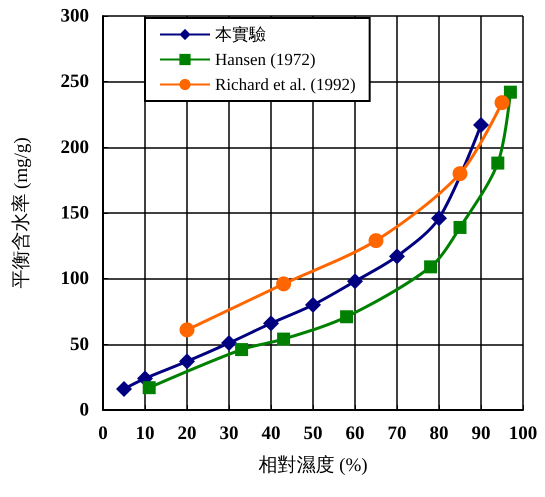  Describe the element at coordinates (103, 433) in the screenshot. I see `x-tick-label: 0` at that location.